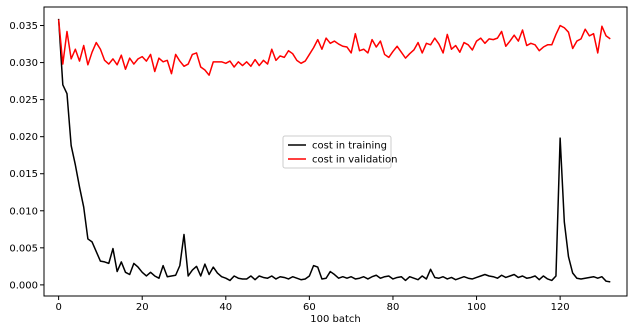  What do you see at coordinates (393, 307) in the screenshot?
I see `x-tick-label: 80` at bounding box center [393, 307].